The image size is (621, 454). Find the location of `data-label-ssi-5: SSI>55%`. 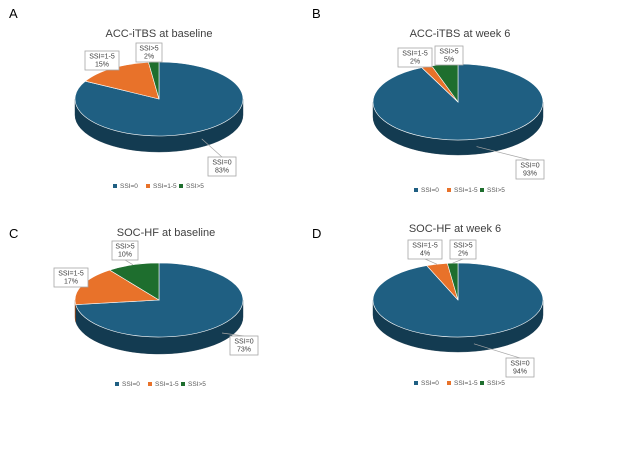

data-label-ssi-5: SSI>55% is located at coordinates (449, 55).